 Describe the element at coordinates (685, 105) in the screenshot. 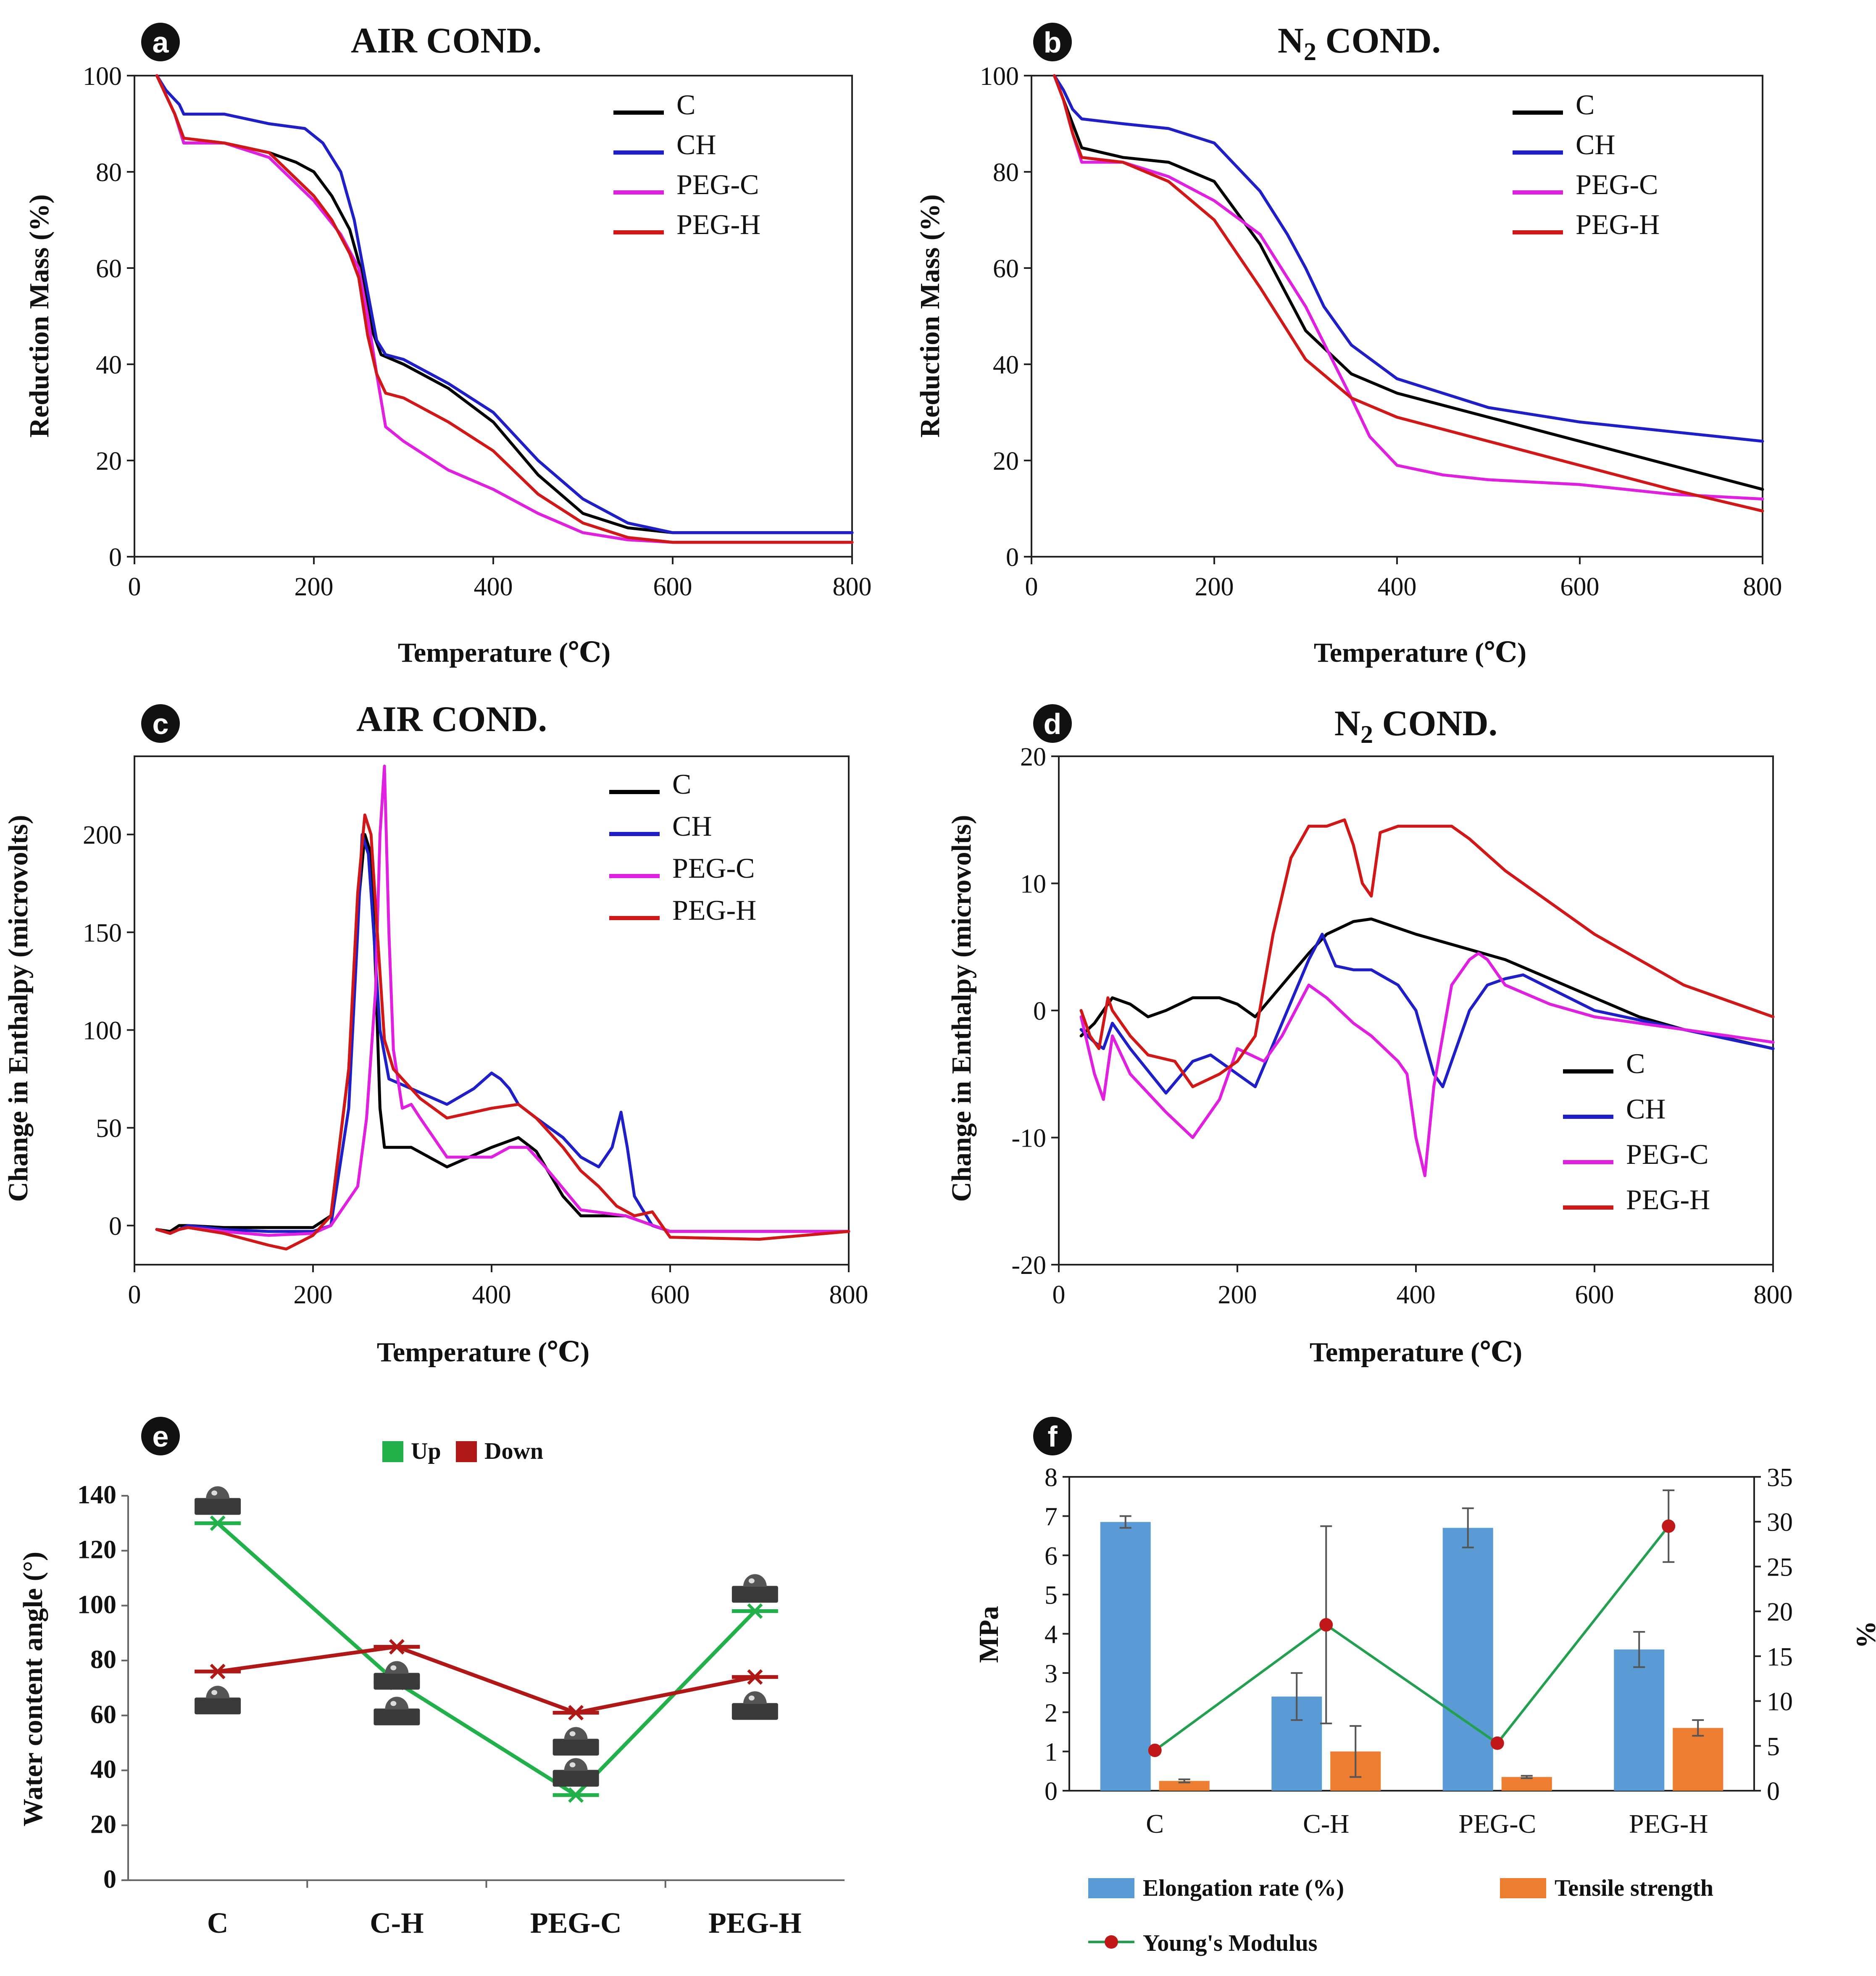

I see `legend-label-c: C` at that location.